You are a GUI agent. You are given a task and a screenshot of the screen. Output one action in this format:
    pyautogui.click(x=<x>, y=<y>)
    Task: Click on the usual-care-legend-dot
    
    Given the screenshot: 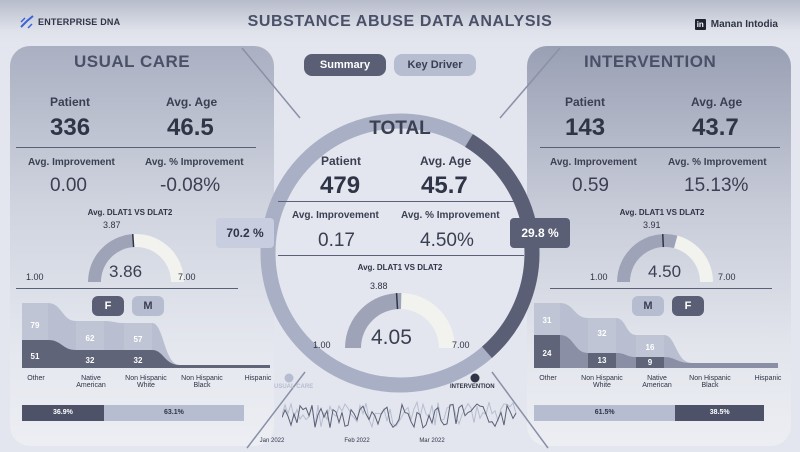 What is the action you would take?
    pyautogui.click(x=289, y=378)
    